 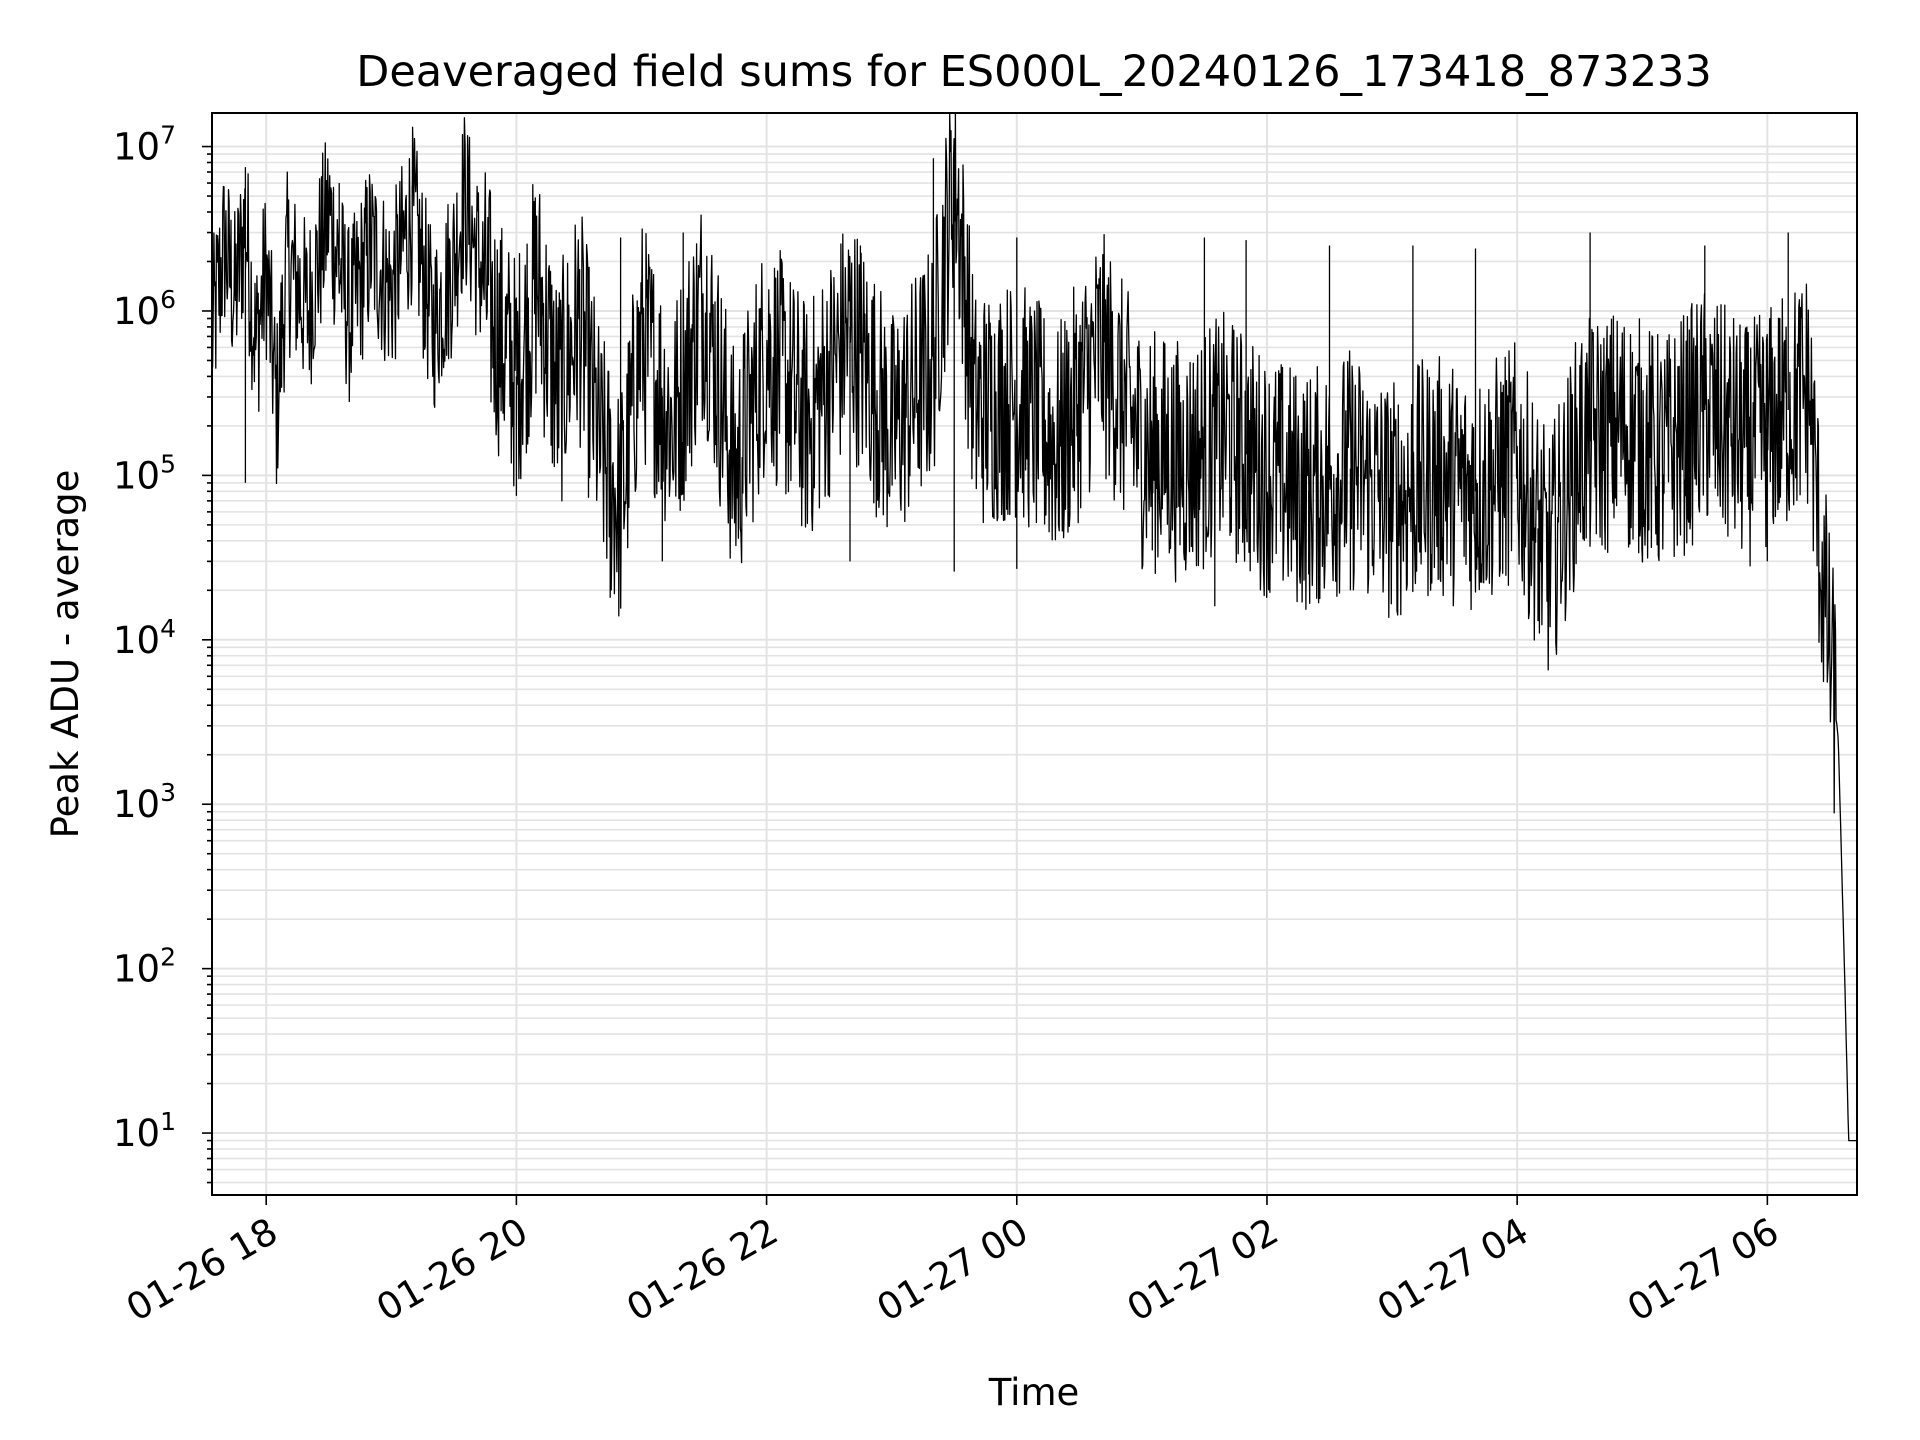 What do you see at coordinates (168, 463) in the screenshot?
I see `y-tick-exponent: 5` at bounding box center [168, 463].